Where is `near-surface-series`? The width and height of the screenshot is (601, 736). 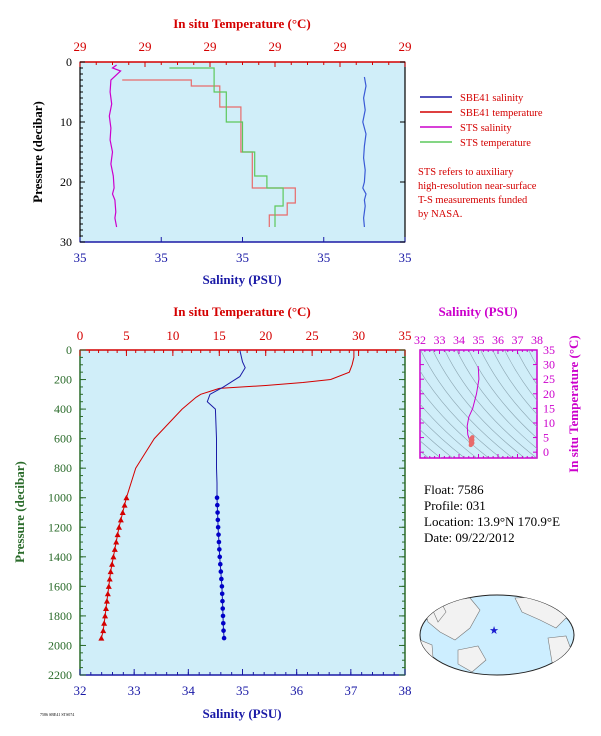 near-surface-series is located at coordinates (237, 146).